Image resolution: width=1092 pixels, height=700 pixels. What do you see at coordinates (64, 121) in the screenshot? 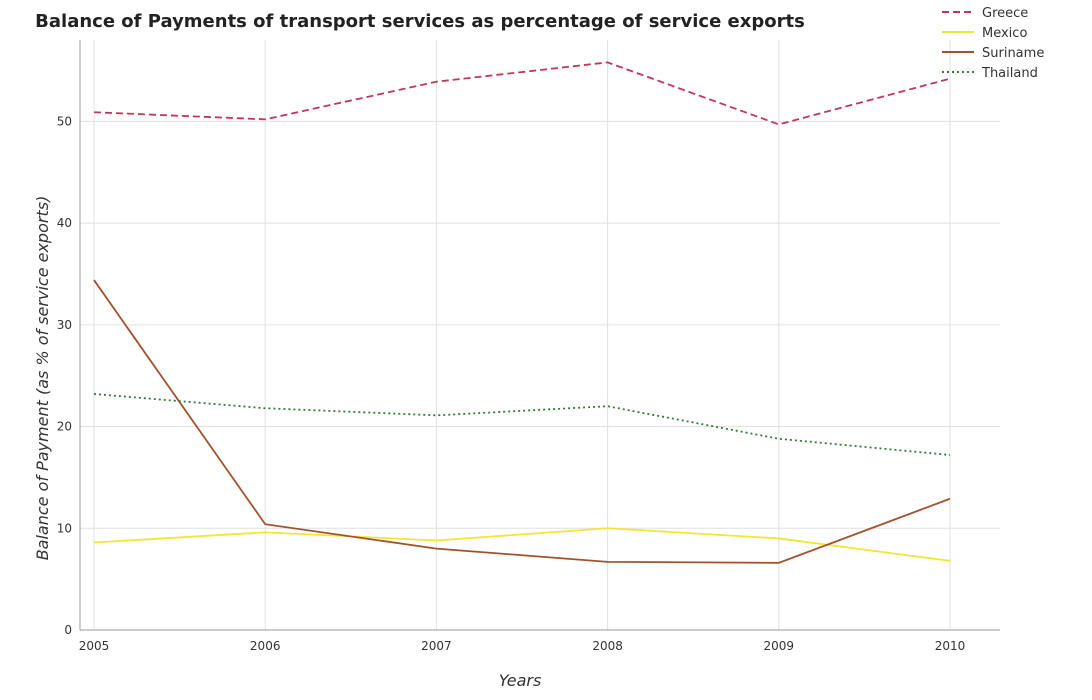
I see `y-tick-label: 50` at bounding box center [64, 121].